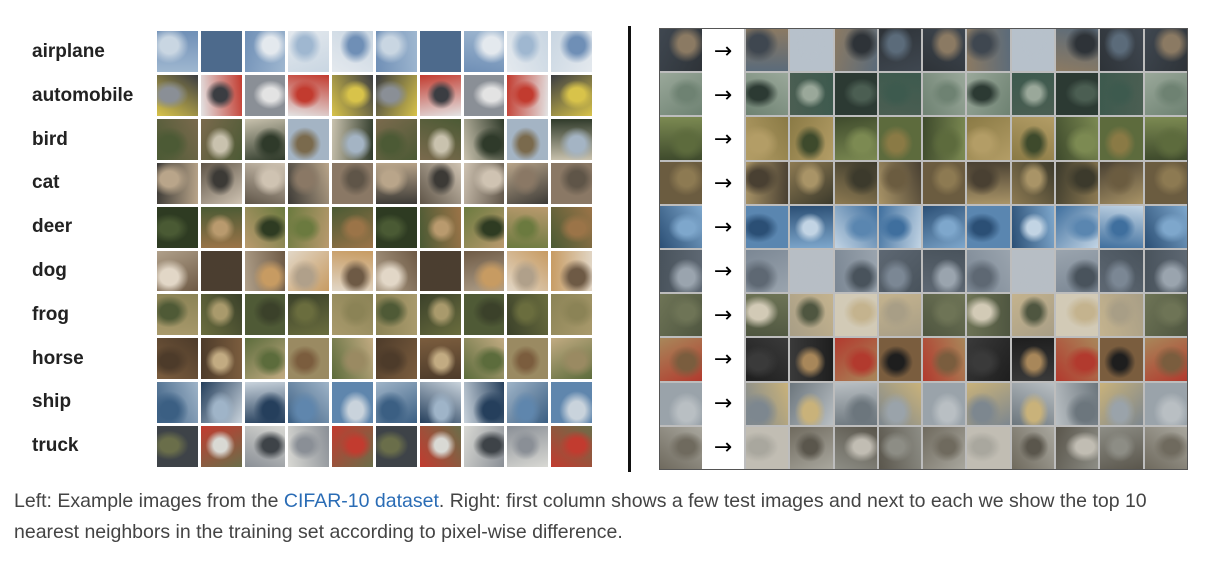  I want to click on cifar10-dataset-link: CIFAR-10 dataset, so click(361, 501).